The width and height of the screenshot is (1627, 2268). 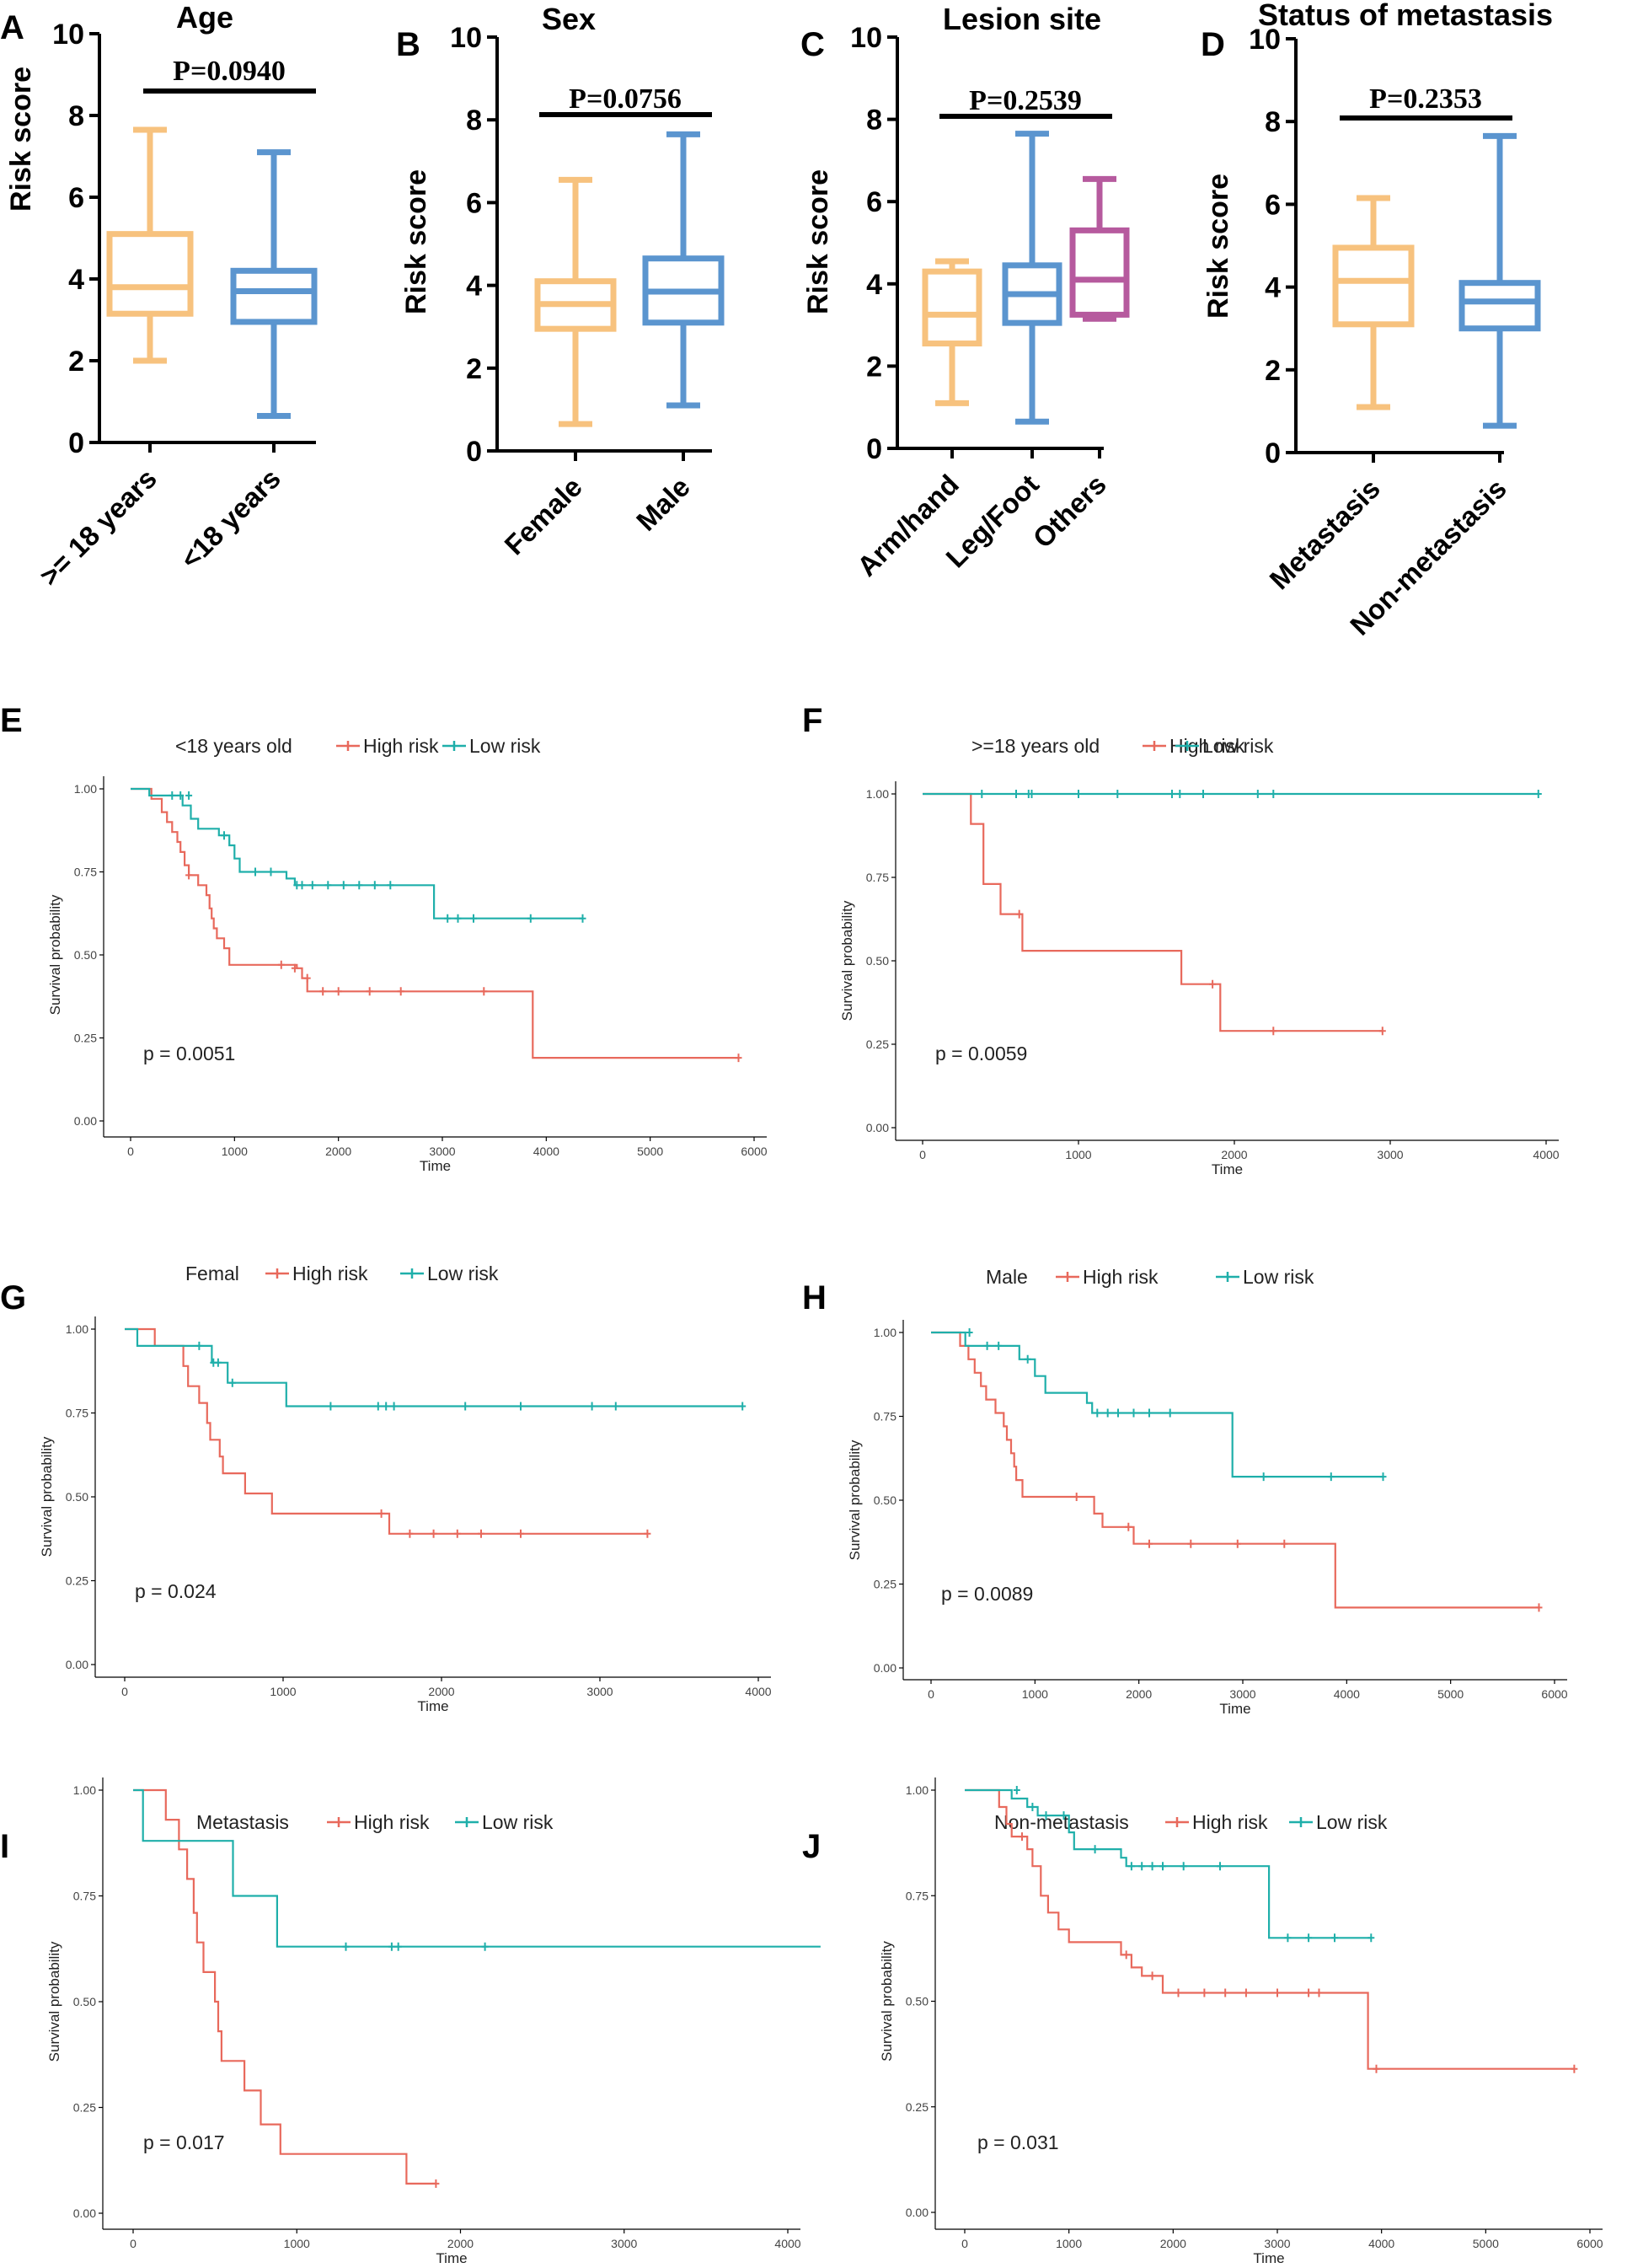 What do you see at coordinates (1001, 352) in the screenshot?
I see `box-Leg/Foot: Leg/Foot` at bounding box center [1001, 352].